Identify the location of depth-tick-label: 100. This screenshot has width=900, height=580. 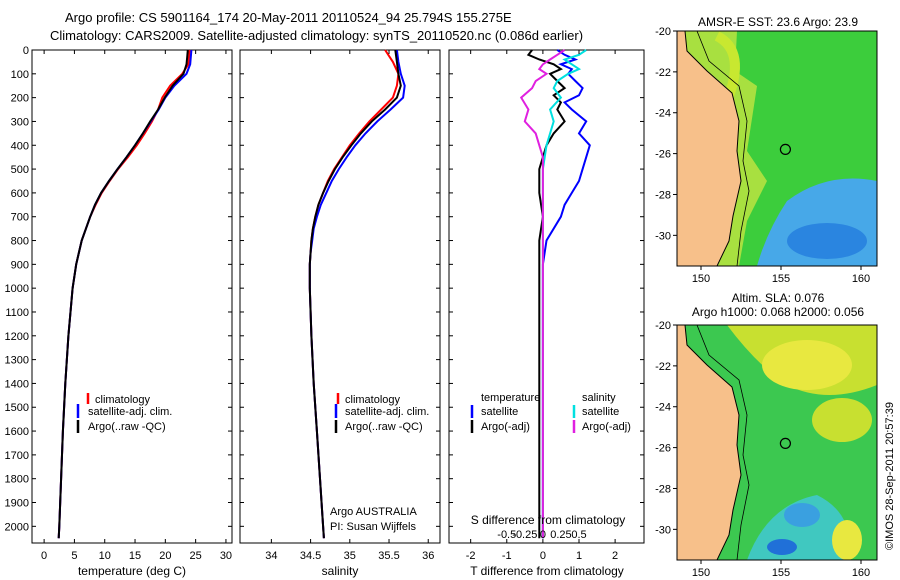
(20, 75).